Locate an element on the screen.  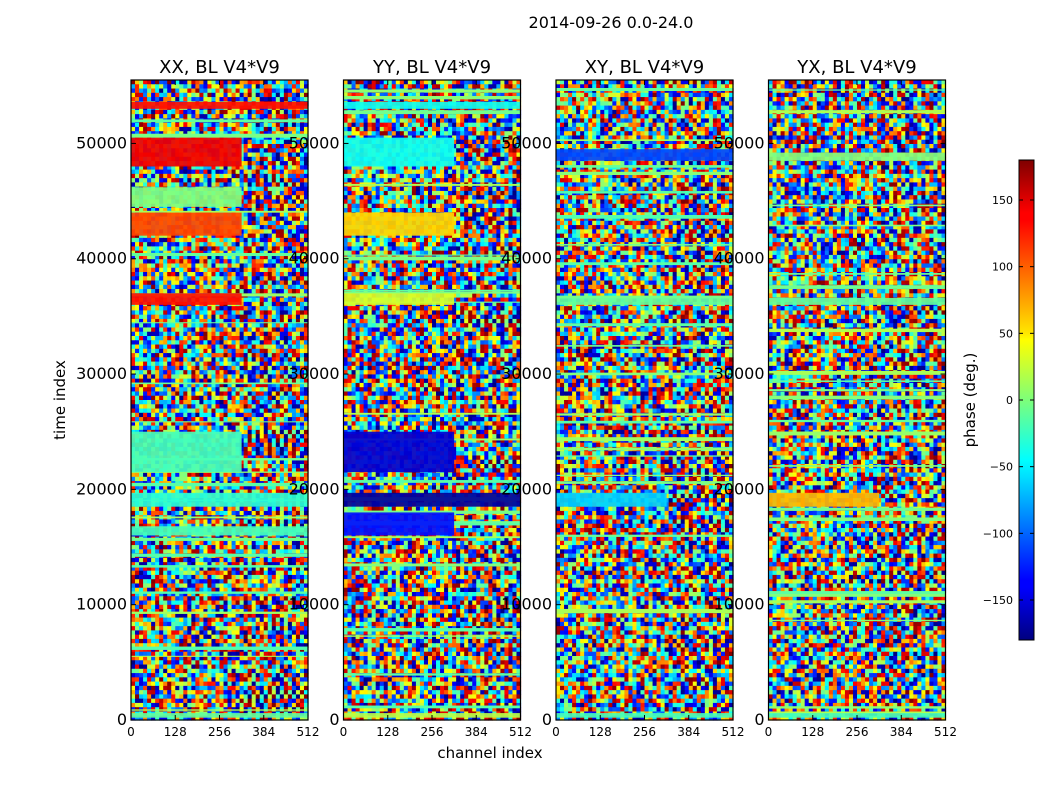
colorbar: −150 −100 −50 0 50 100 150 phase (deg.) is located at coordinates (998, 400).